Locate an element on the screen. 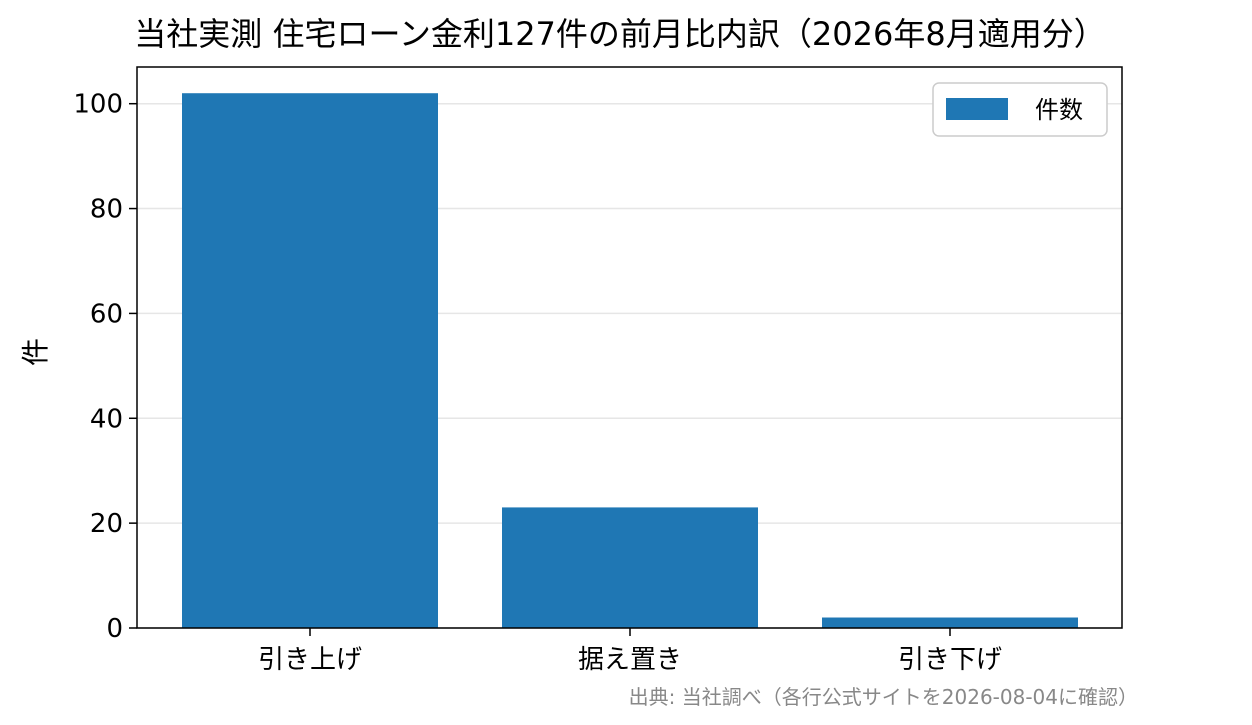  x-tick-label: 引き下げ is located at coordinates (950, 660).